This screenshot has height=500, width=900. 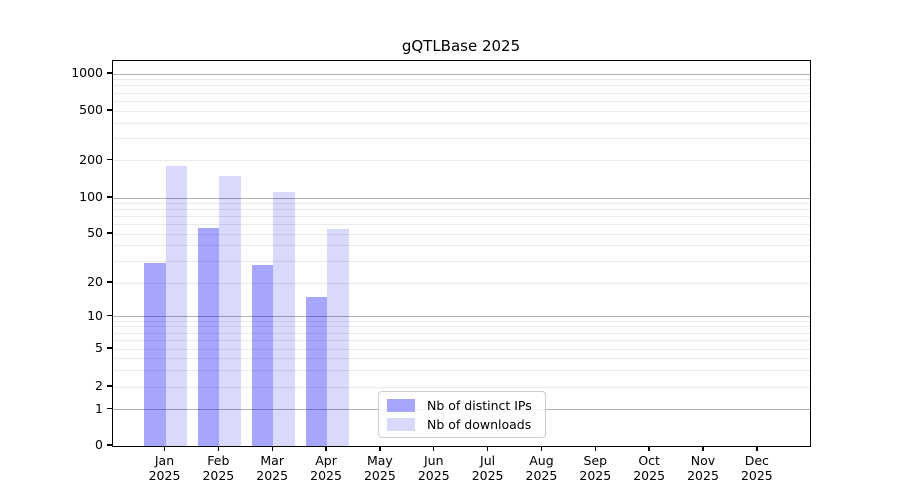 What do you see at coordinates (541, 460) in the screenshot?
I see `x-tick-month: Aug` at bounding box center [541, 460].